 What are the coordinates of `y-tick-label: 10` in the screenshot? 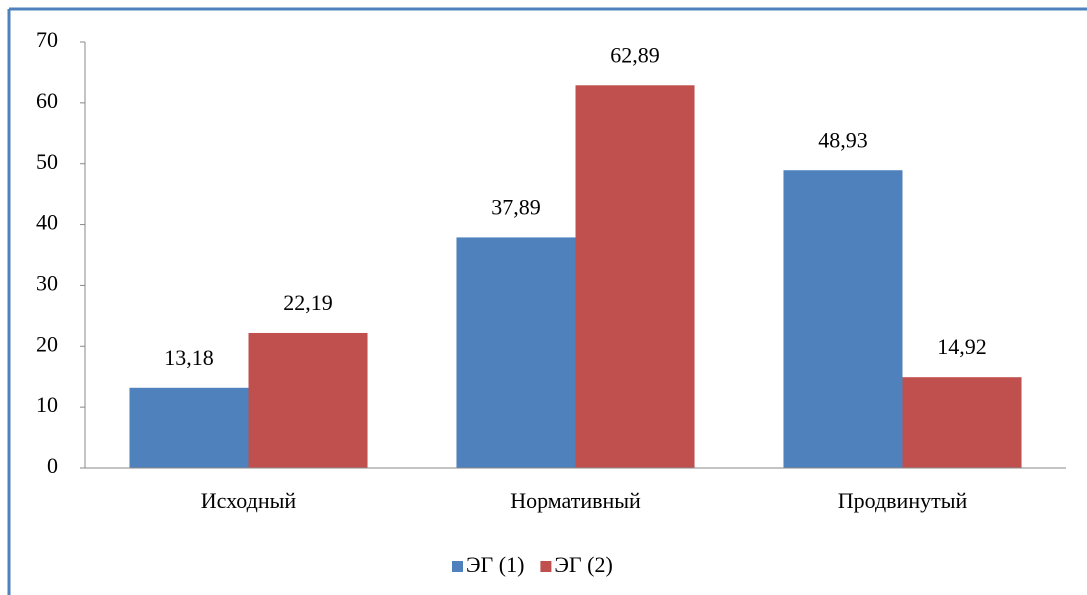 It's located at (47, 404).